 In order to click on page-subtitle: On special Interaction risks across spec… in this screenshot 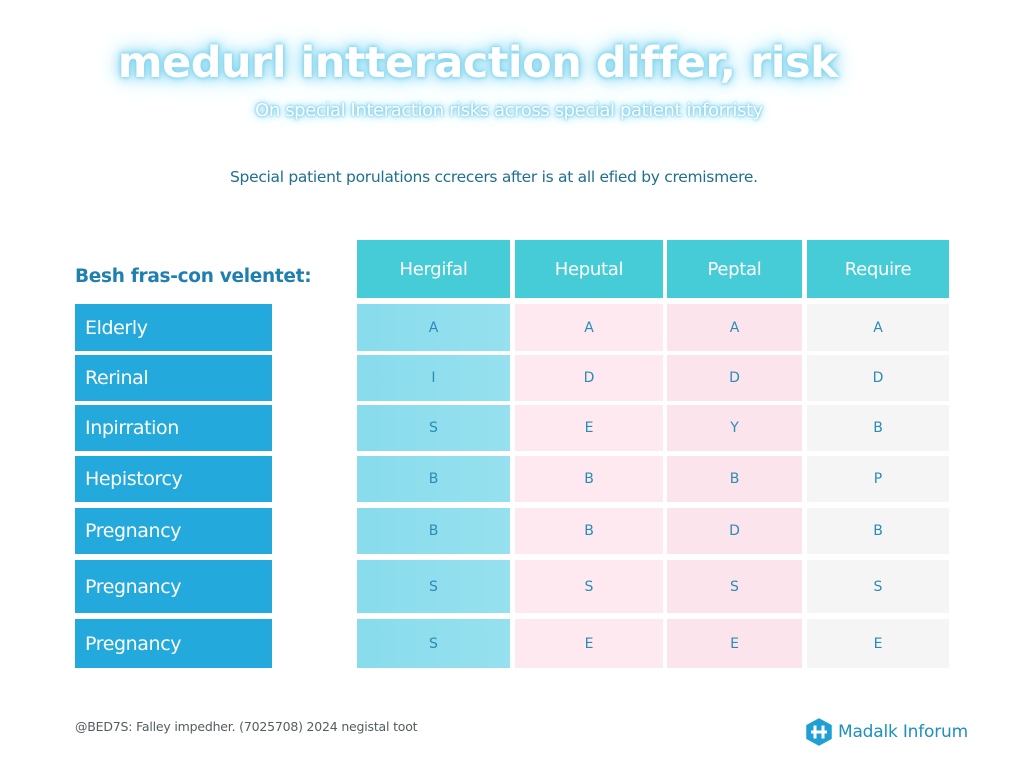, I will do `click(509, 110)`.